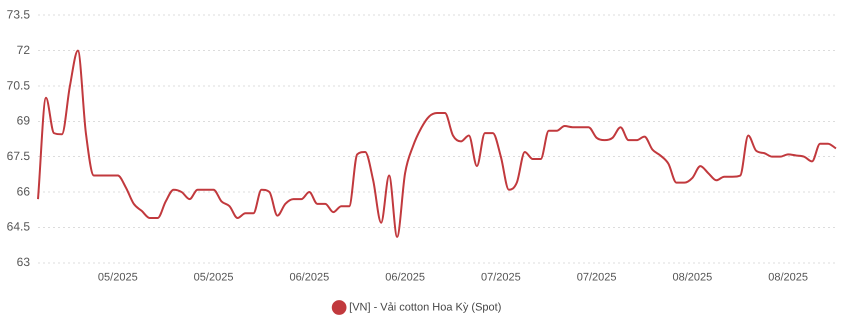 The image size is (854, 323). What do you see at coordinates (23, 191) in the screenshot?
I see `y-tick-label: 66` at bounding box center [23, 191].